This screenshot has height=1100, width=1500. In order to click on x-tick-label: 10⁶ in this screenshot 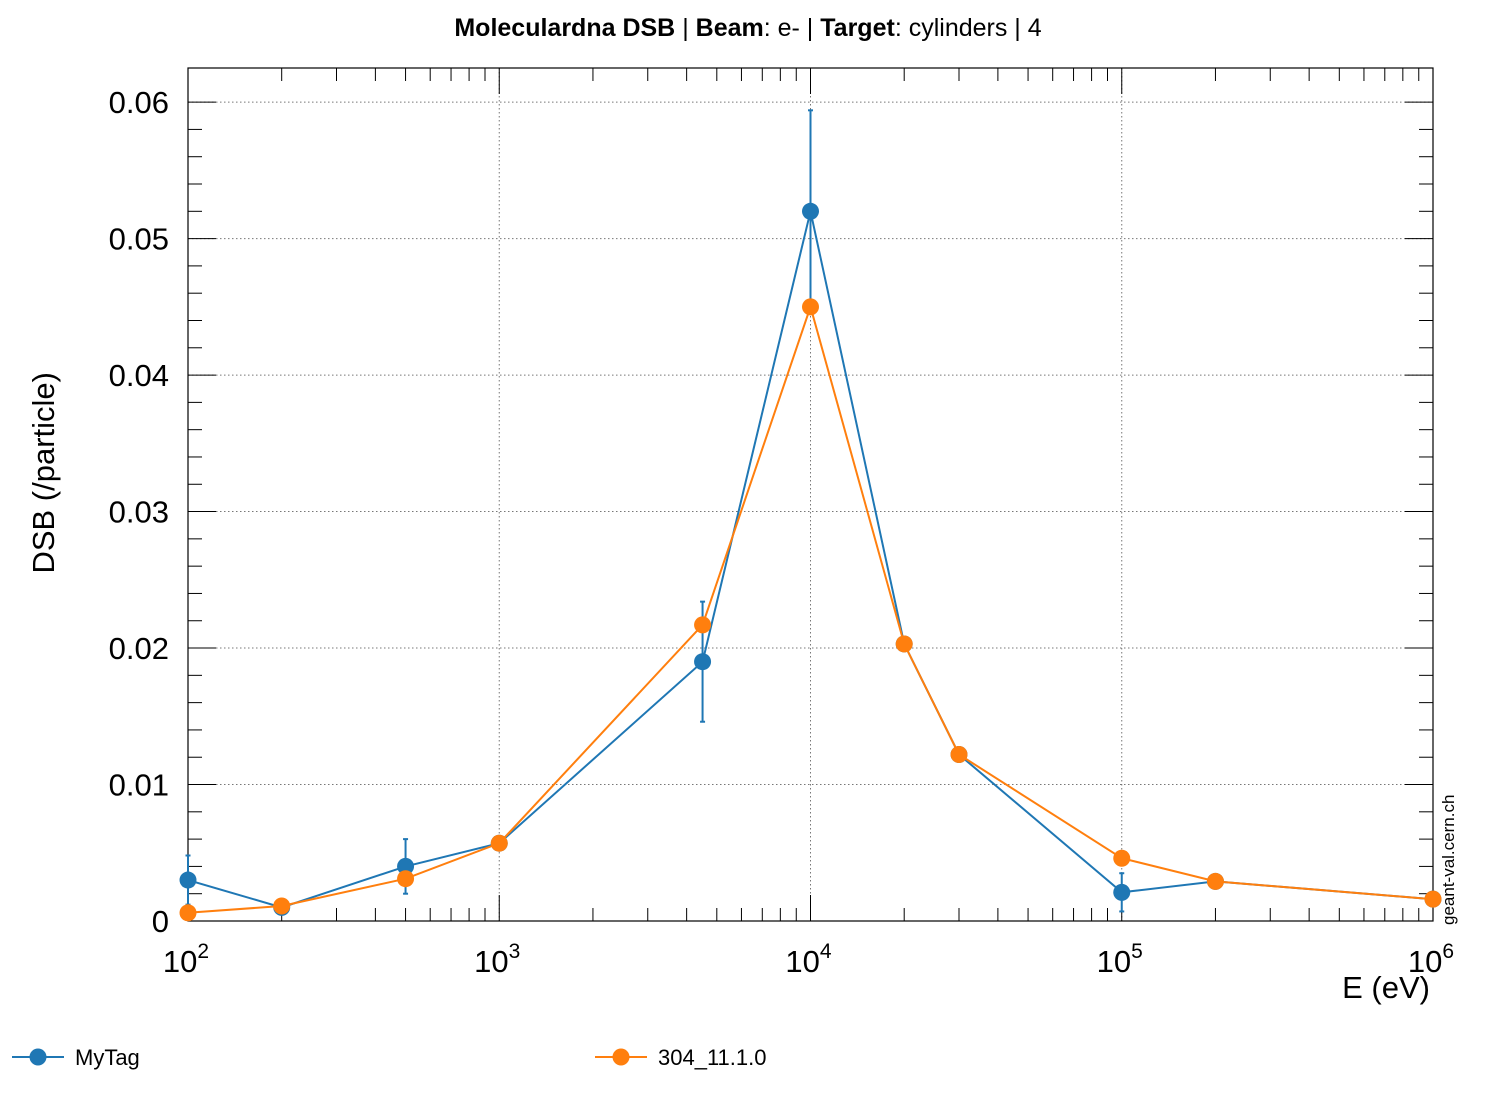, I will do `click(1431, 959)`.